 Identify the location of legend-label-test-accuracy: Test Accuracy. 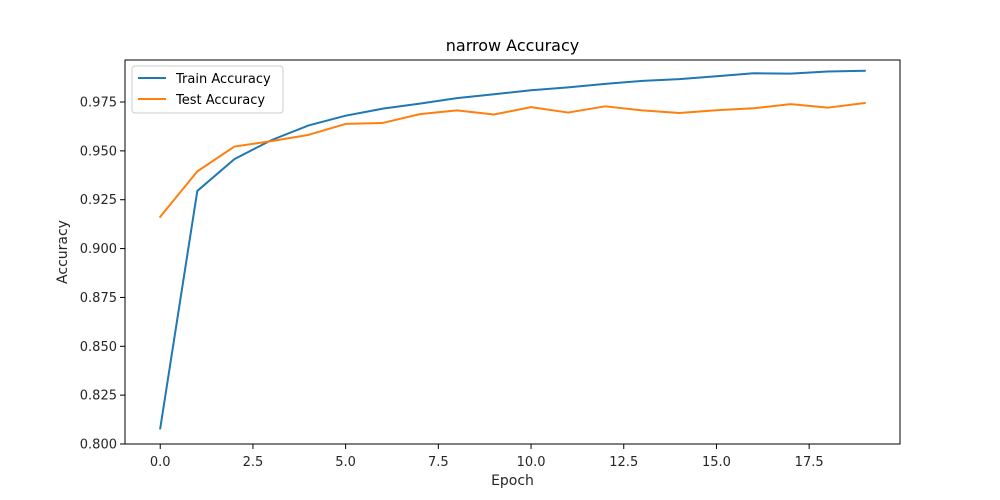
(220, 100).